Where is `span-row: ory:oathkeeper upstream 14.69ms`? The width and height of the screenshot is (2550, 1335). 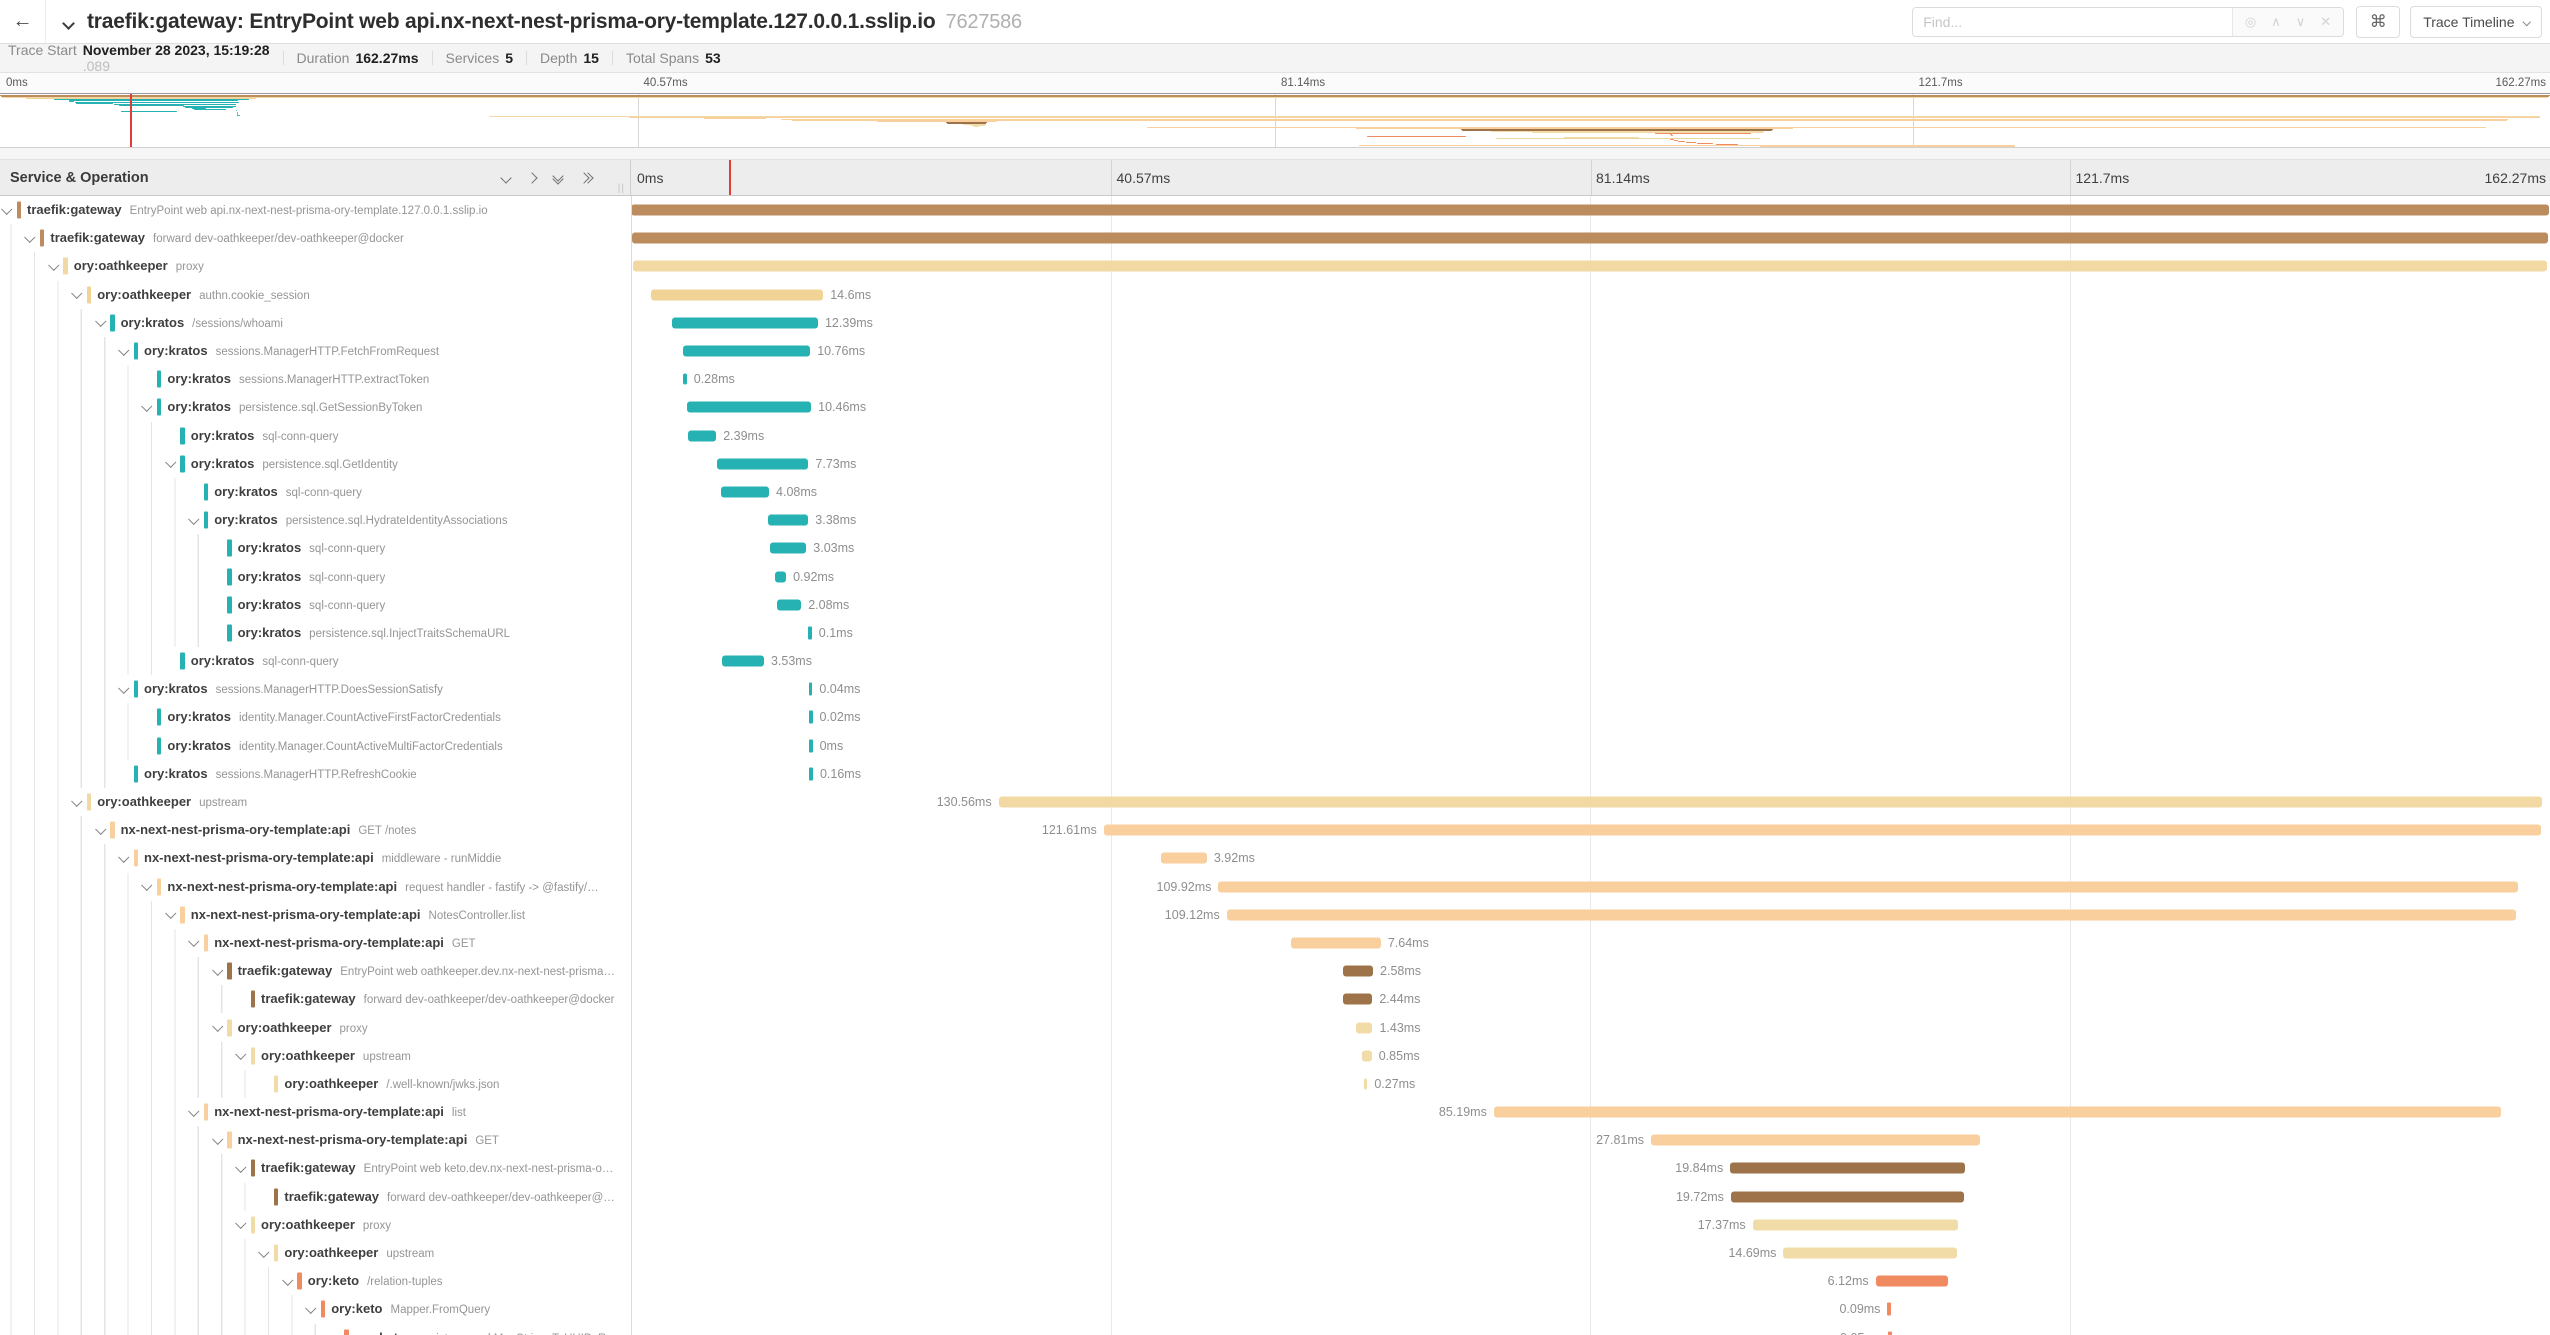 span-row: ory:oathkeeper upstream 14.69ms is located at coordinates (1275, 1253).